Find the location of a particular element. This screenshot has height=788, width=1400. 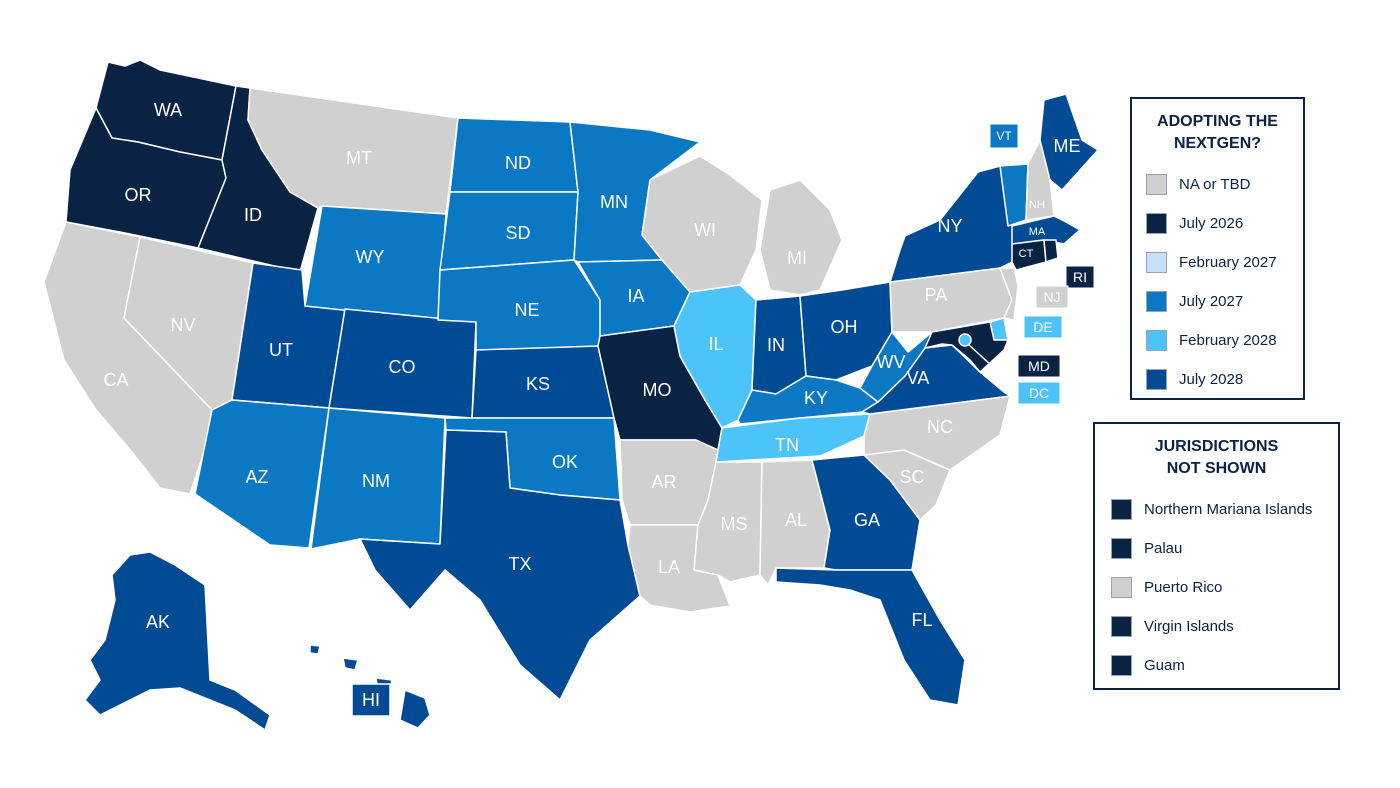

label-NE: NE is located at coordinates (526, 310).